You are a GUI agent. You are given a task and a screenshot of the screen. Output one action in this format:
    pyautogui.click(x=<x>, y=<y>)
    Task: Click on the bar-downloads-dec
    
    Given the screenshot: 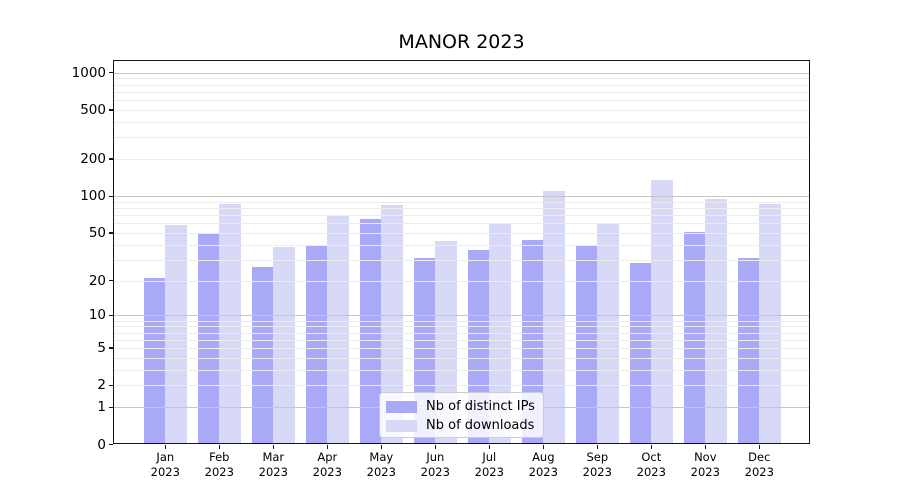 What is the action you would take?
    pyautogui.click(x=770, y=324)
    